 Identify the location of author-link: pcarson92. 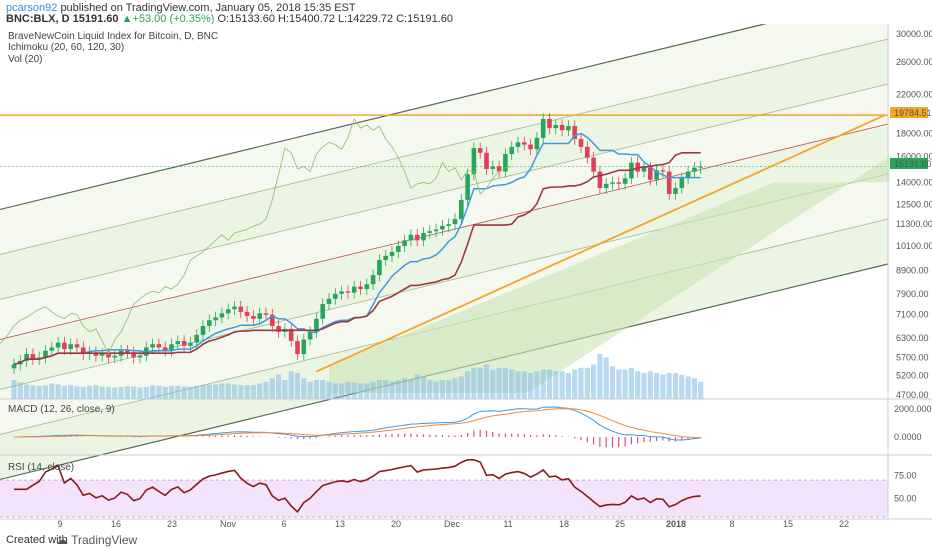
(32, 8).